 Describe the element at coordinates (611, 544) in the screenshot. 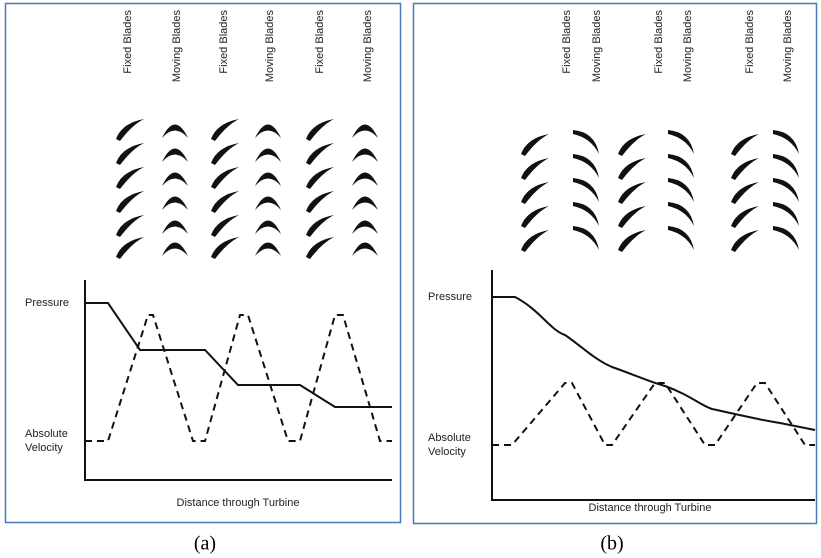

I see `caption: (b)` at that location.